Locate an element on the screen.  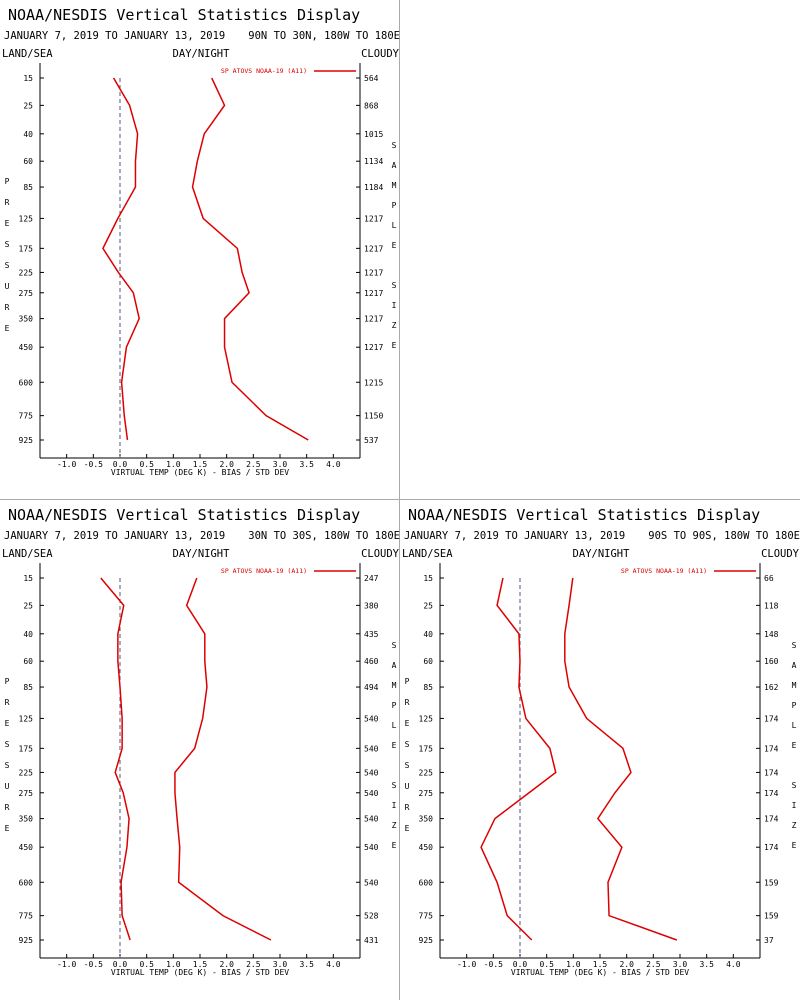
y-tick-label: 125 is located at coordinates (26, 718).